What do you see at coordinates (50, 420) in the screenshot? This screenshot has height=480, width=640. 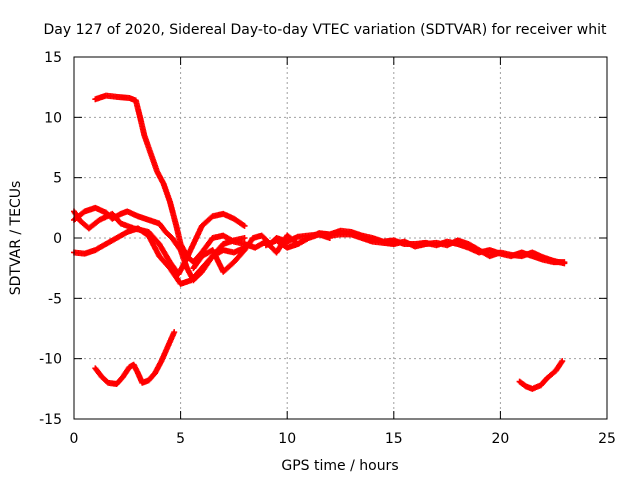 I see `y-tick-label: -15` at bounding box center [50, 420].